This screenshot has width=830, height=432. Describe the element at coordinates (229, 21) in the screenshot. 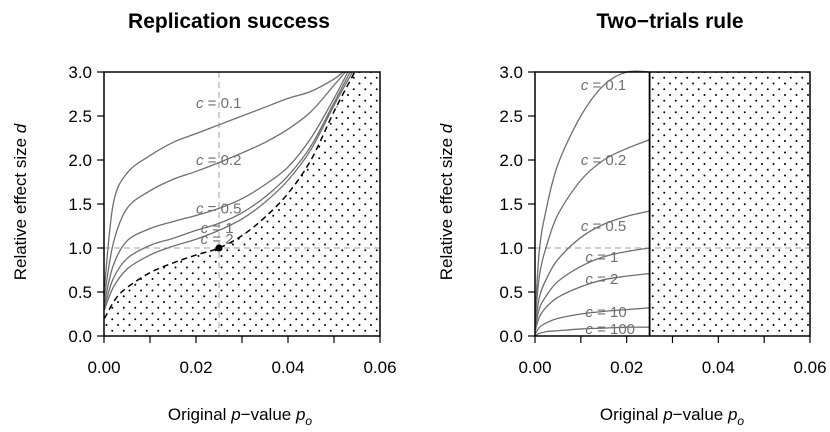

I see `panel-title: Replication success` at that location.